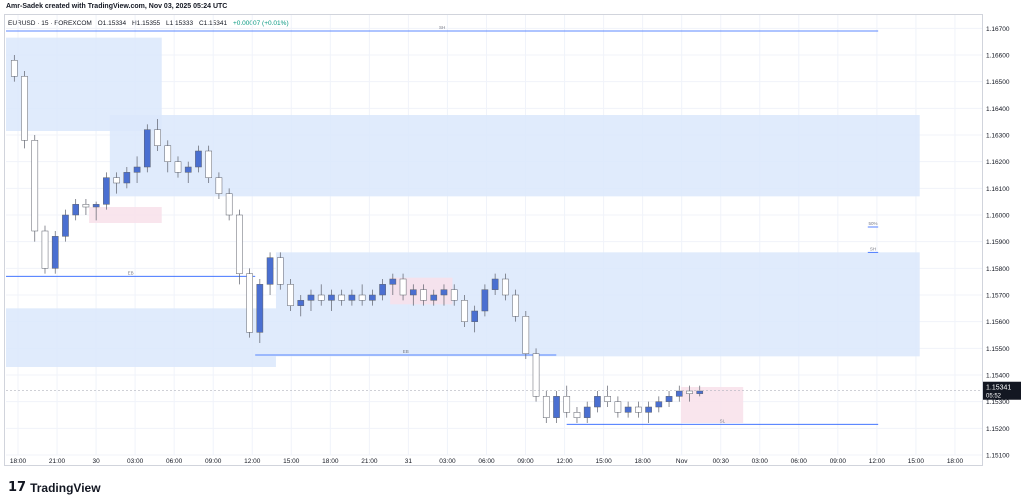 The image size is (1024, 503). Describe the element at coordinates (998, 109) in the screenshot. I see `y-tick-label: 1.16400` at that location.